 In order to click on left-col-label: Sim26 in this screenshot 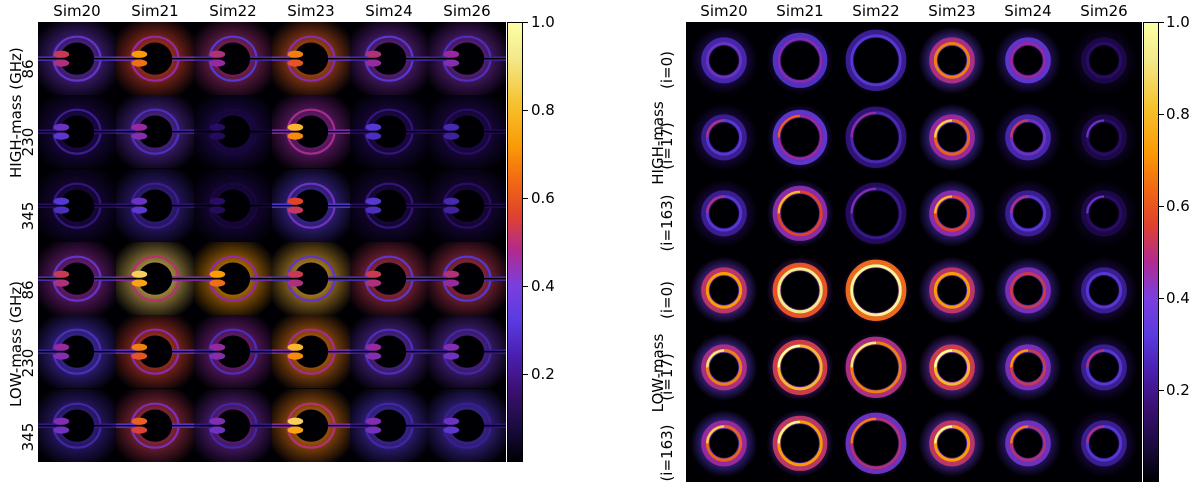, I will do `click(467, 11)`.